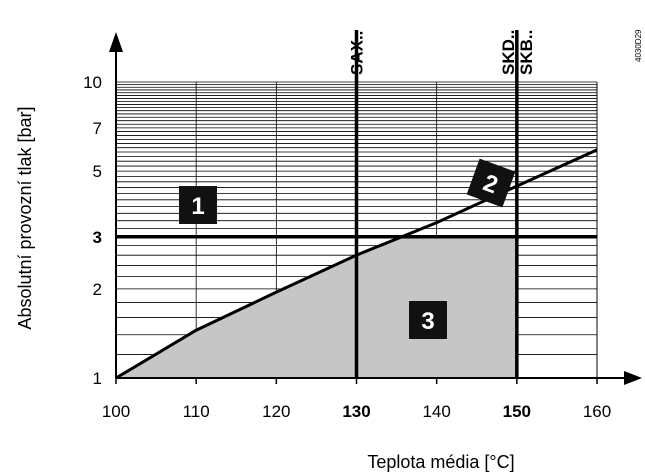 Image resolution: width=645 pixels, height=476 pixels. What do you see at coordinates (97, 128) in the screenshot?
I see `y-tick-label: 7` at bounding box center [97, 128].